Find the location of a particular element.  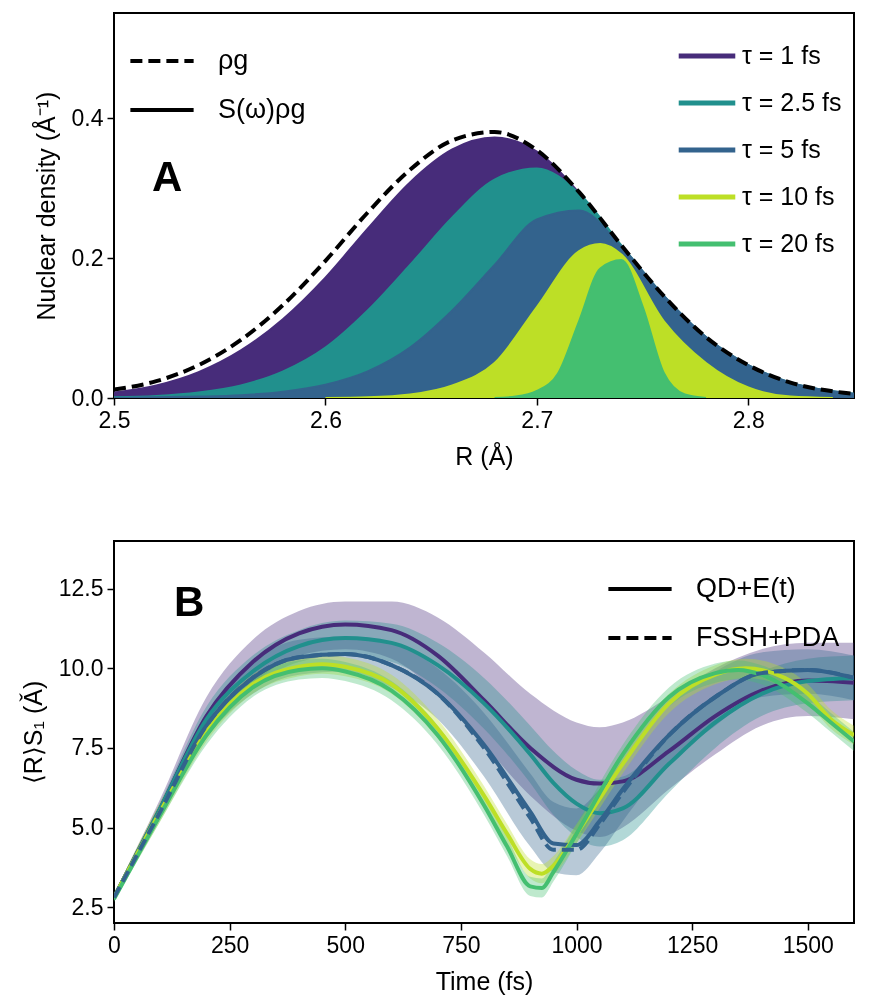

x-tick-label: 500 is located at coordinates (345, 944).